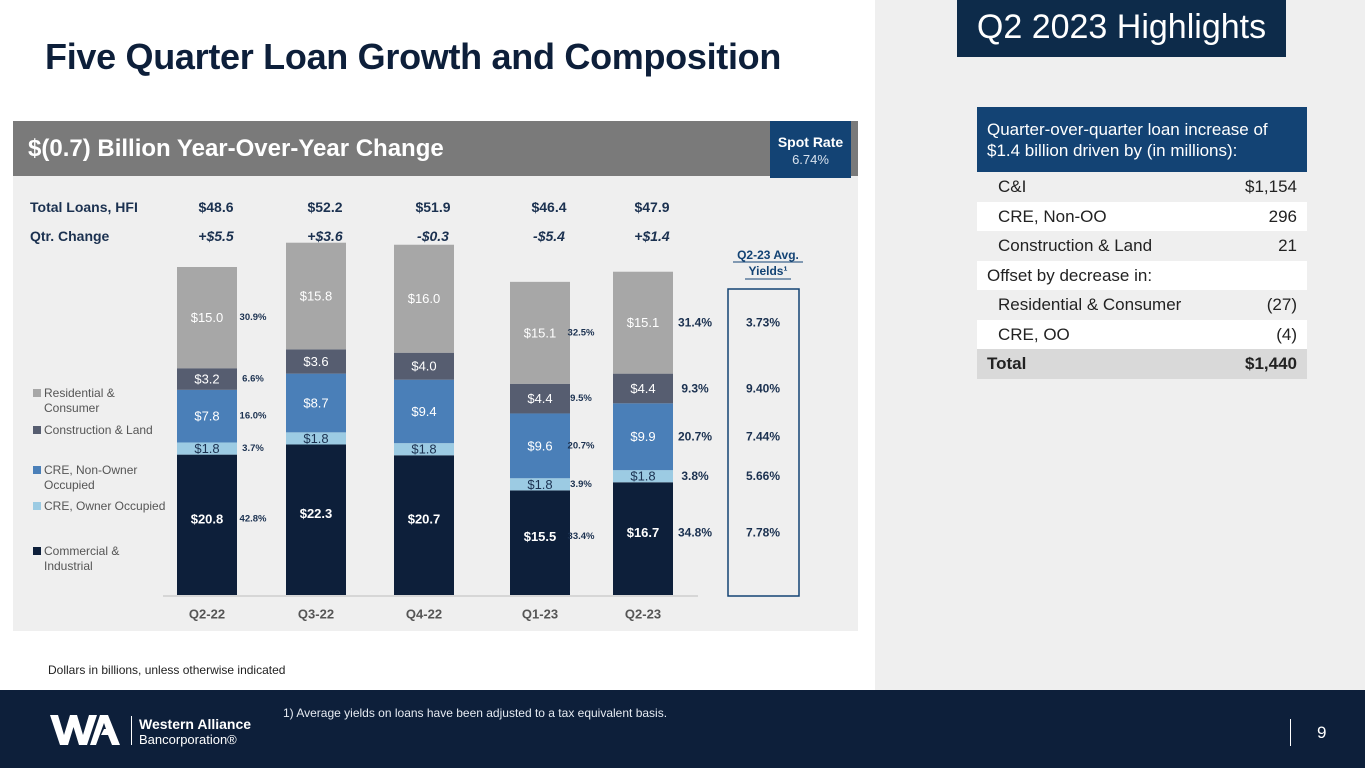 The height and width of the screenshot is (768, 1365). I want to click on qoq-row-offset: Offset by decrease in:, so click(1142, 275).